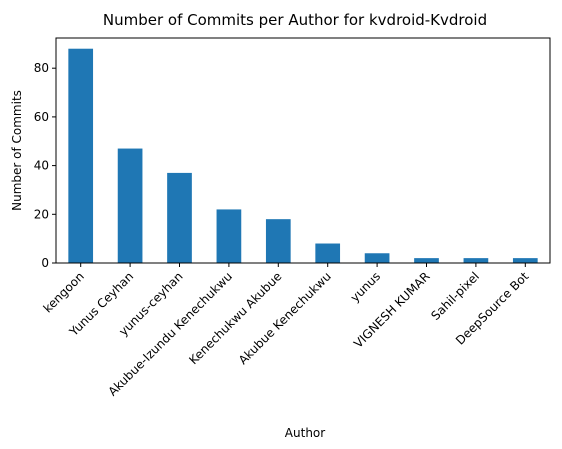 The width and height of the screenshot is (562, 449). I want to click on x-tick-label: kengoon, so click(64, 292).